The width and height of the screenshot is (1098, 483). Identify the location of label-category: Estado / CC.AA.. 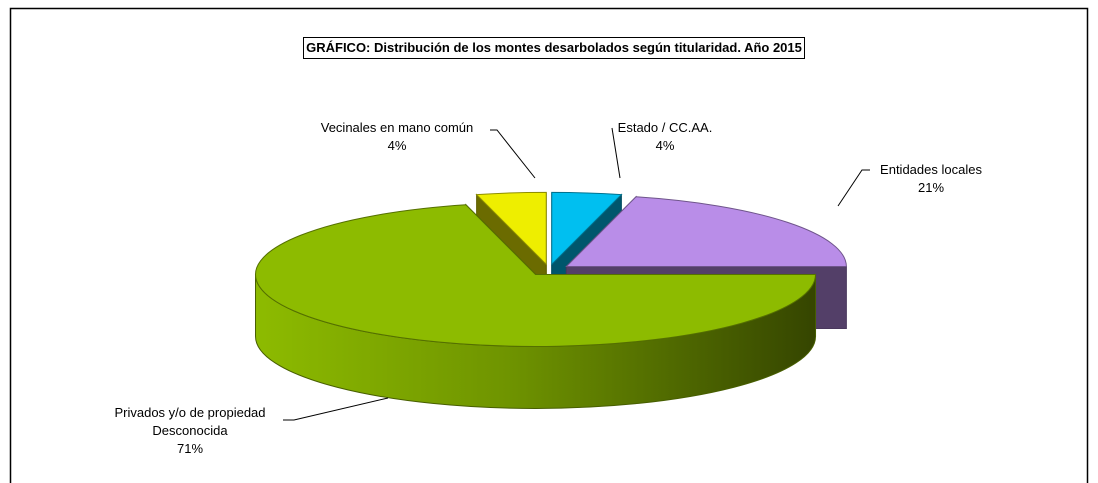
(665, 127).